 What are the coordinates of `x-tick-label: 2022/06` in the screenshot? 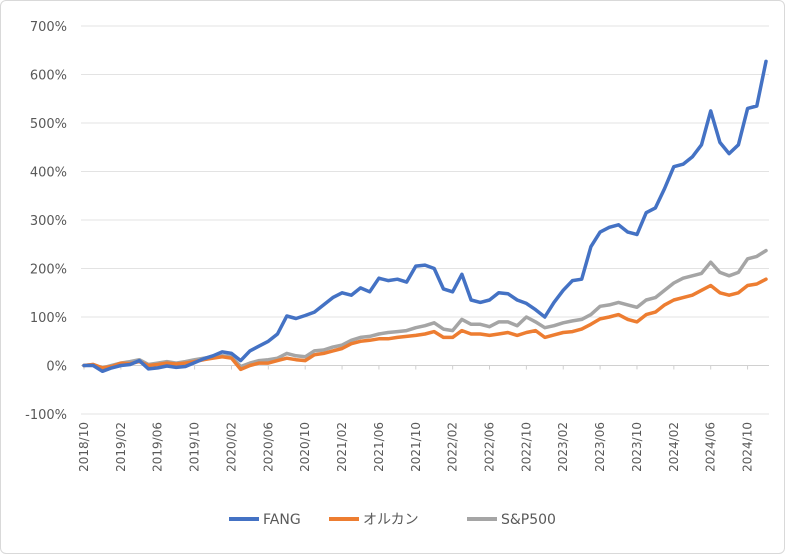 It's located at (490, 447).